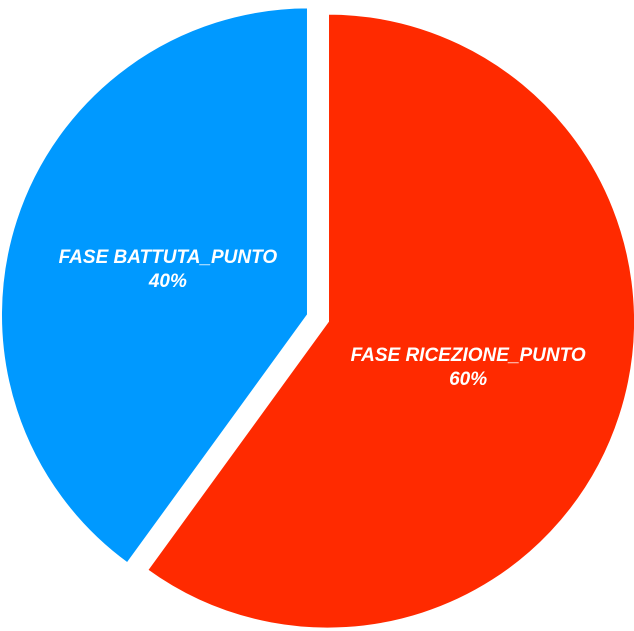 This screenshot has height=631, width=634. What do you see at coordinates (468, 379) in the screenshot?
I see `pie-slice-value-label: 60%` at bounding box center [468, 379].